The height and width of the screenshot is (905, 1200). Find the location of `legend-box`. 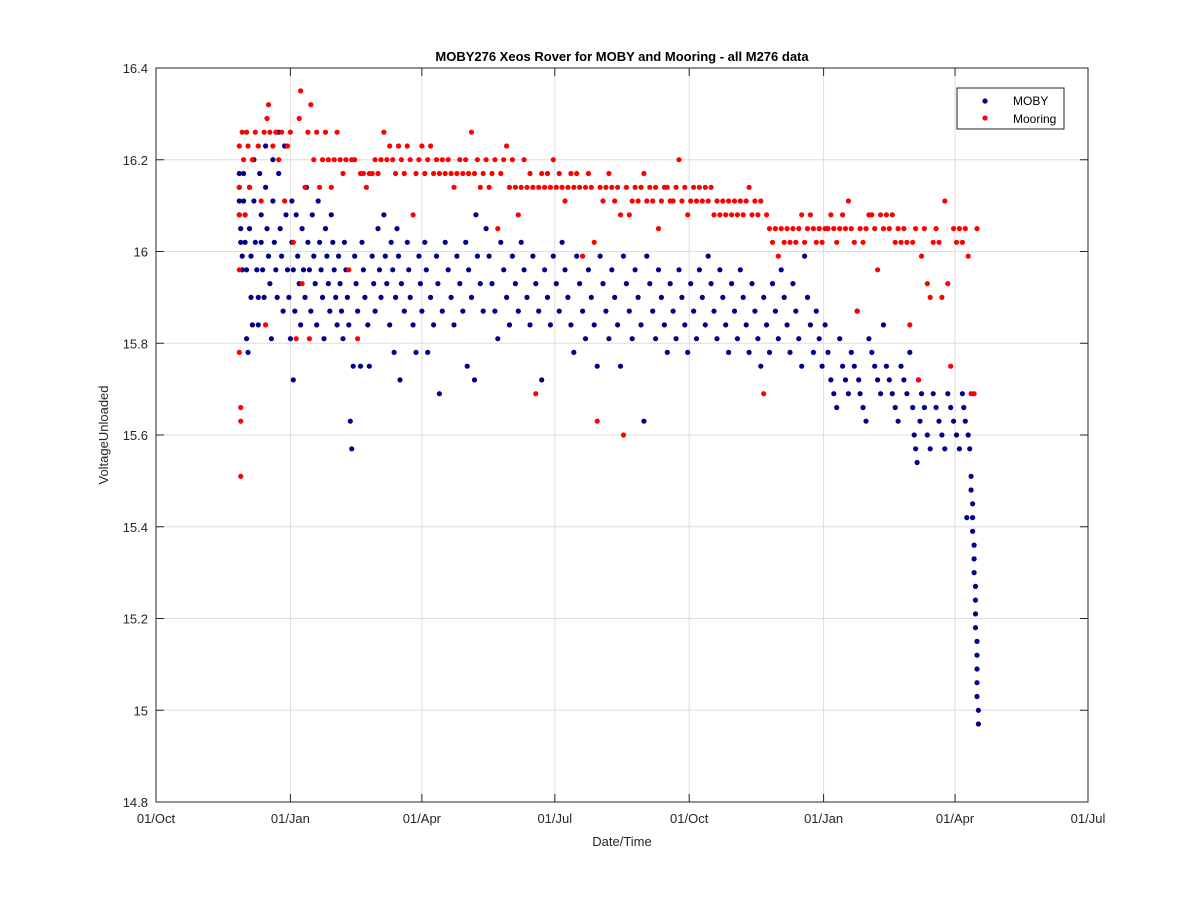

legend-box is located at coordinates (1010, 108).